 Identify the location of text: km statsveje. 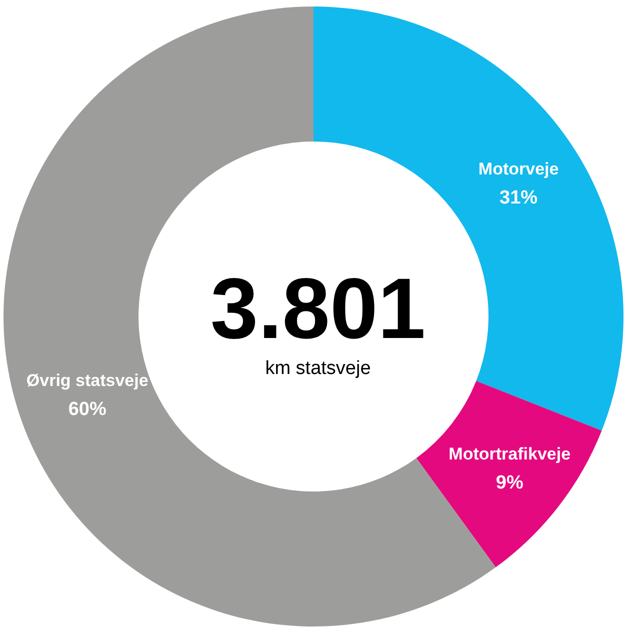
(318, 368).